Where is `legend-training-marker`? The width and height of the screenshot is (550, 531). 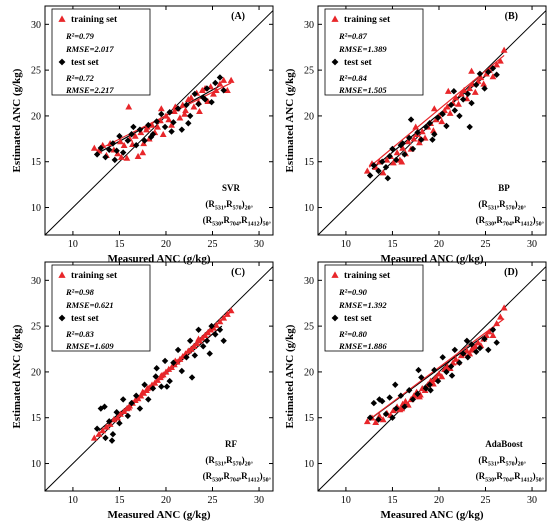 legend-training-marker is located at coordinates (335, 274).